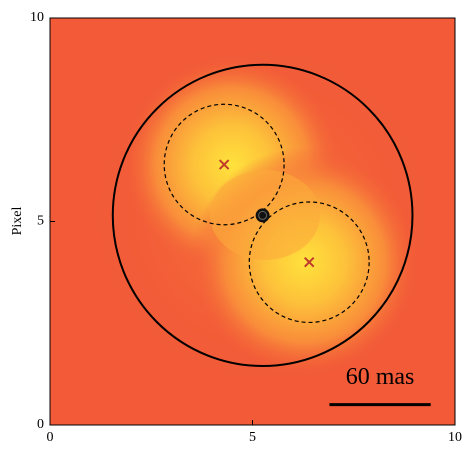 Image resolution: width=474 pixels, height=454 pixels. I want to click on x-tick-label: 10, so click(455, 437).